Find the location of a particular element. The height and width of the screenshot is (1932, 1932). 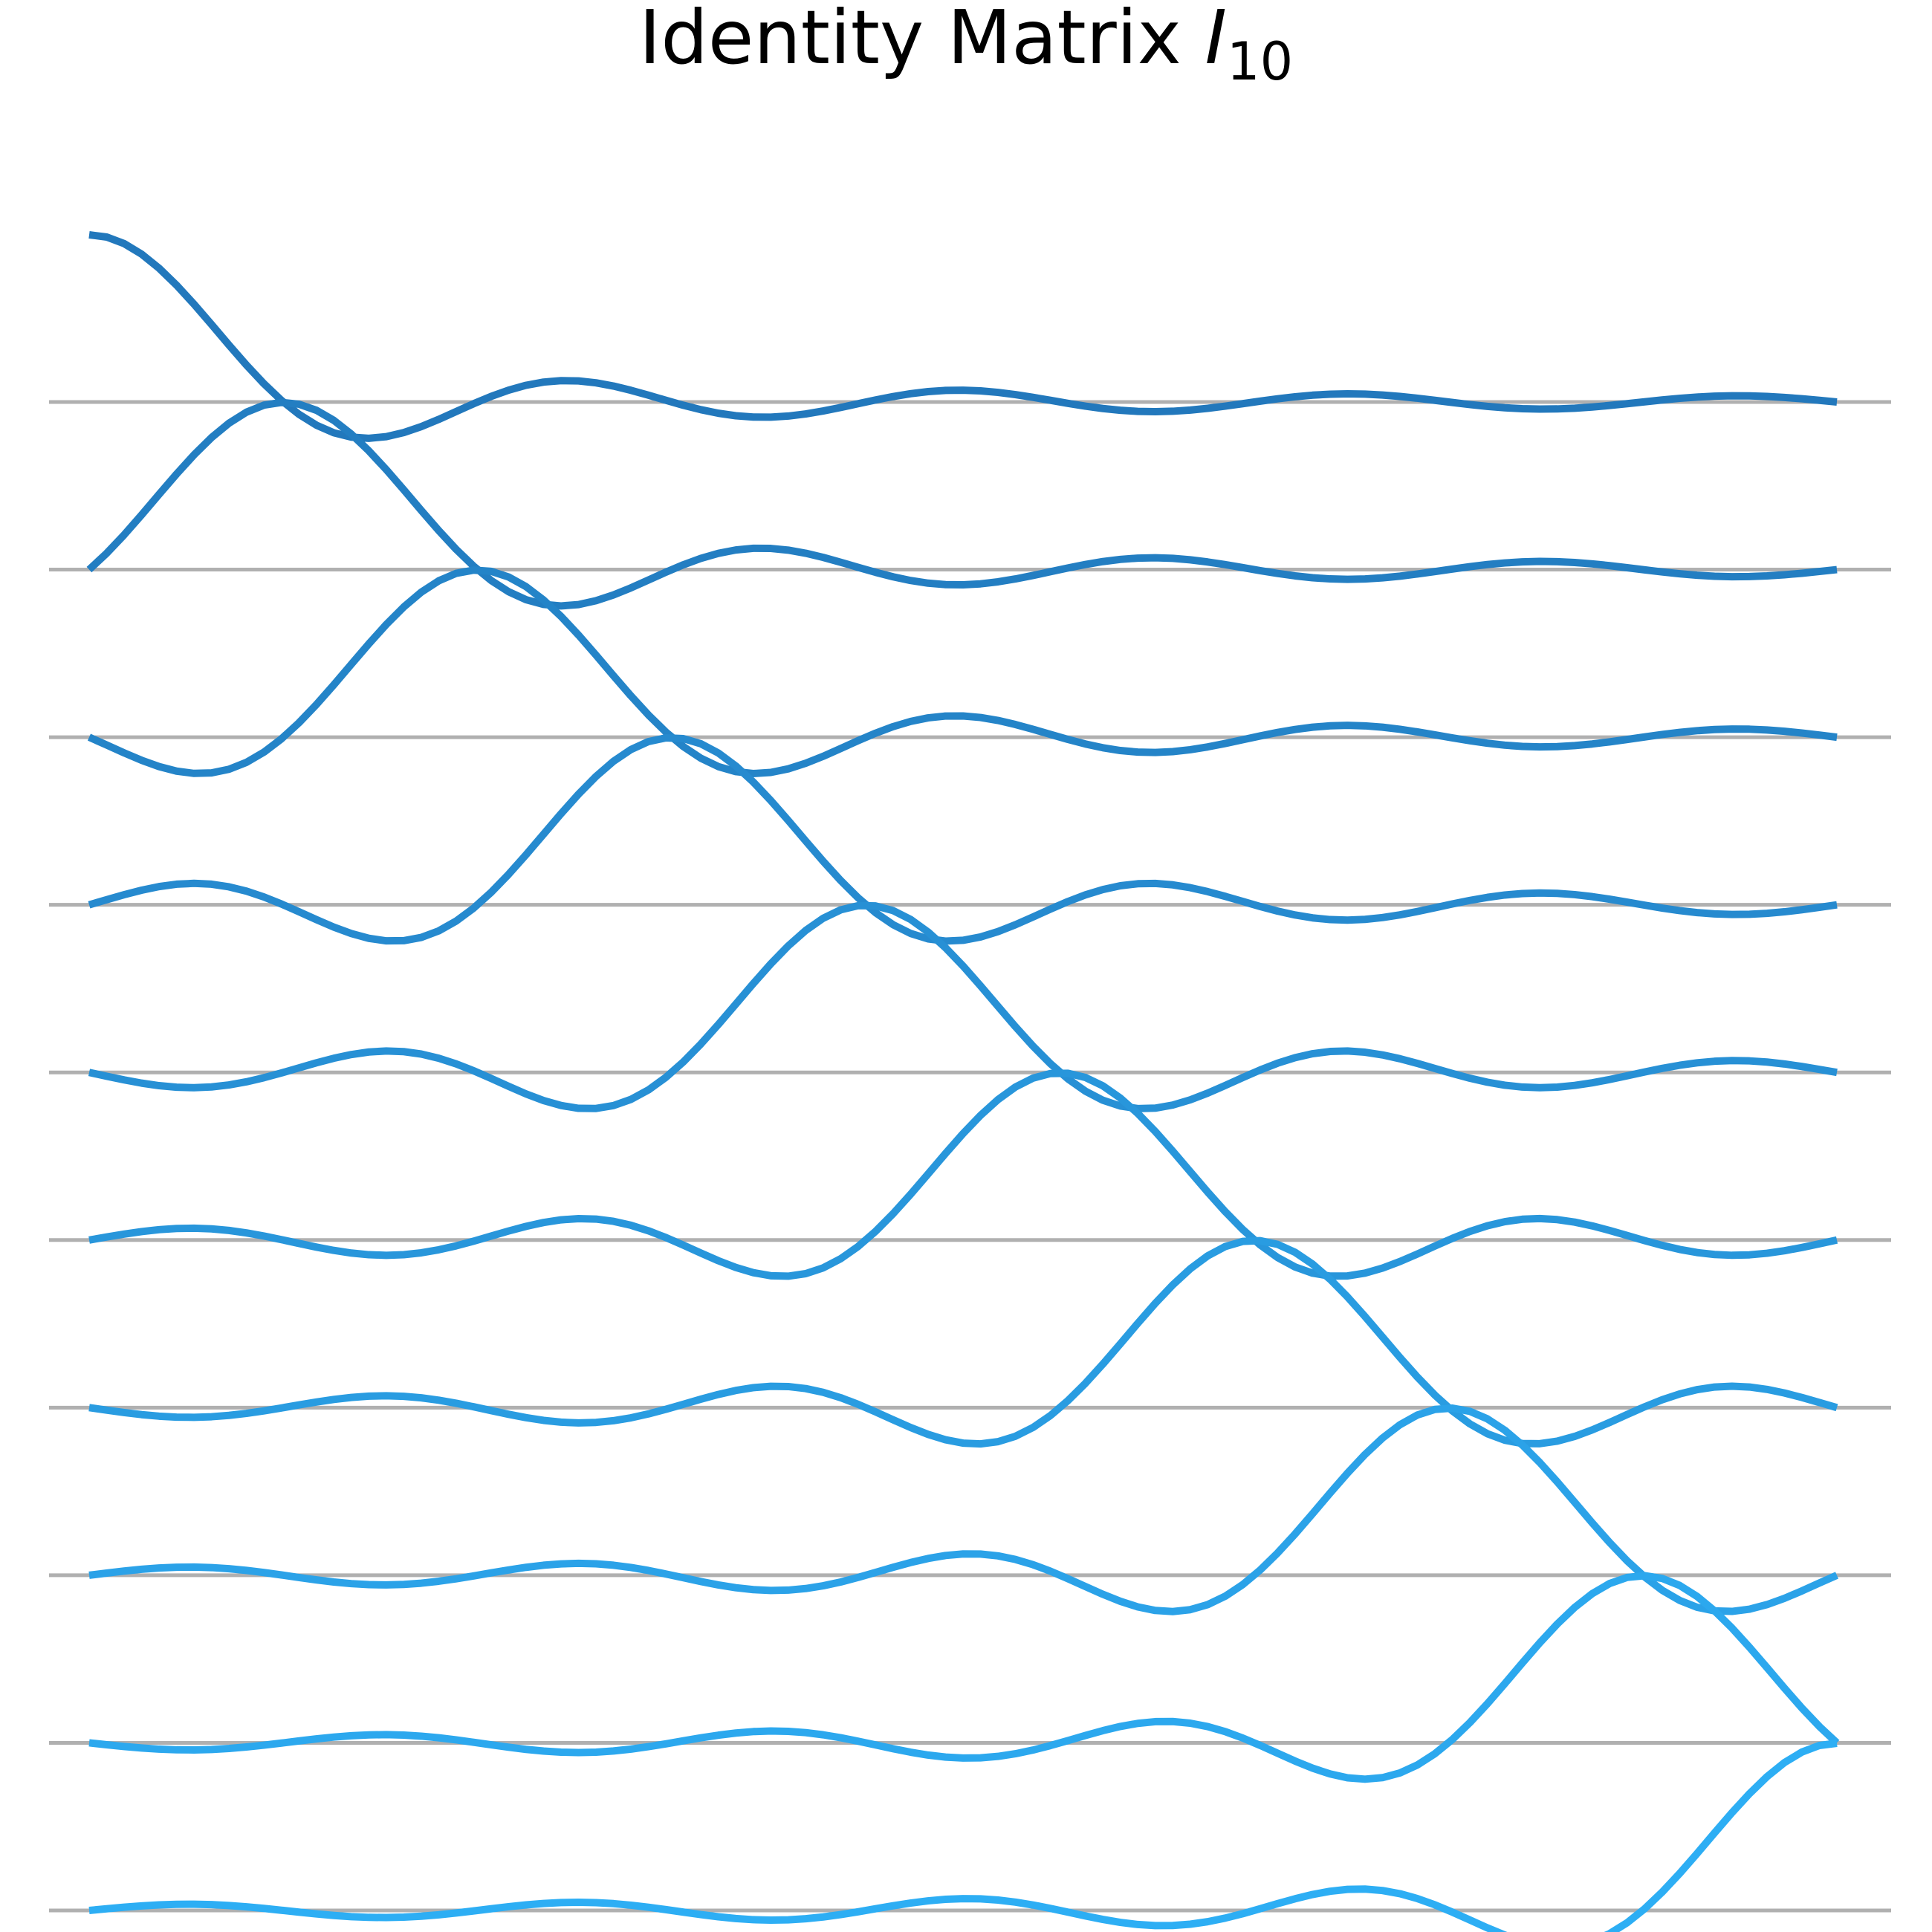

chart-title-subscript: 10 is located at coordinates (1260, 61).